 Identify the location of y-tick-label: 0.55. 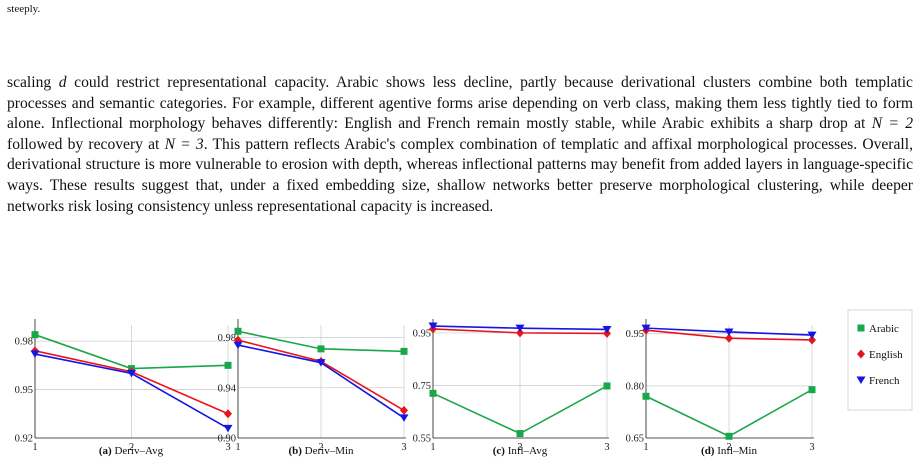
(422, 439).